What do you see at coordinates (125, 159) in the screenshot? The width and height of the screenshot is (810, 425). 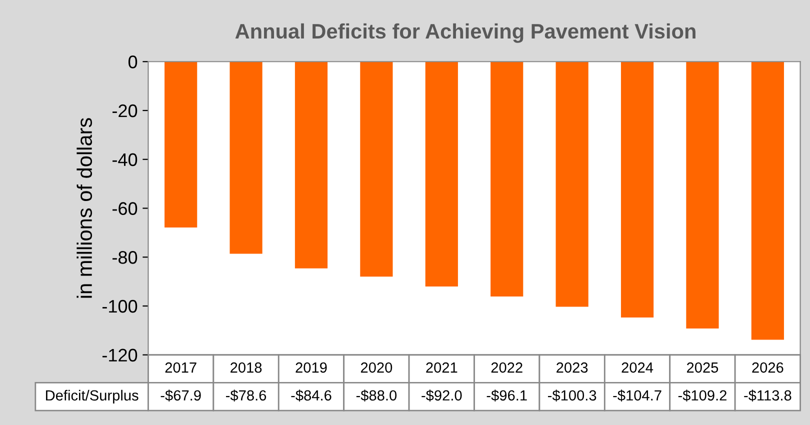 I see `y-tick-label: -40` at bounding box center [125, 159].